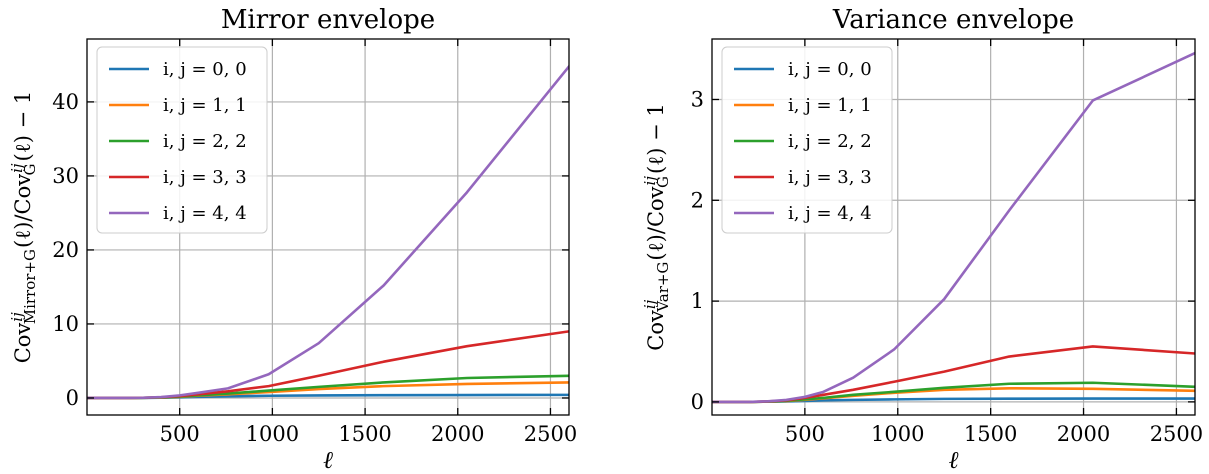 The height and width of the screenshot is (474, 1209). What do you see at coordinates (23, 227) in the screenshot?
I see `y-axis-label: CovijMirror+G(ℓ)/CovijG(ℓ) − 1` at bounding box center [23, 227].